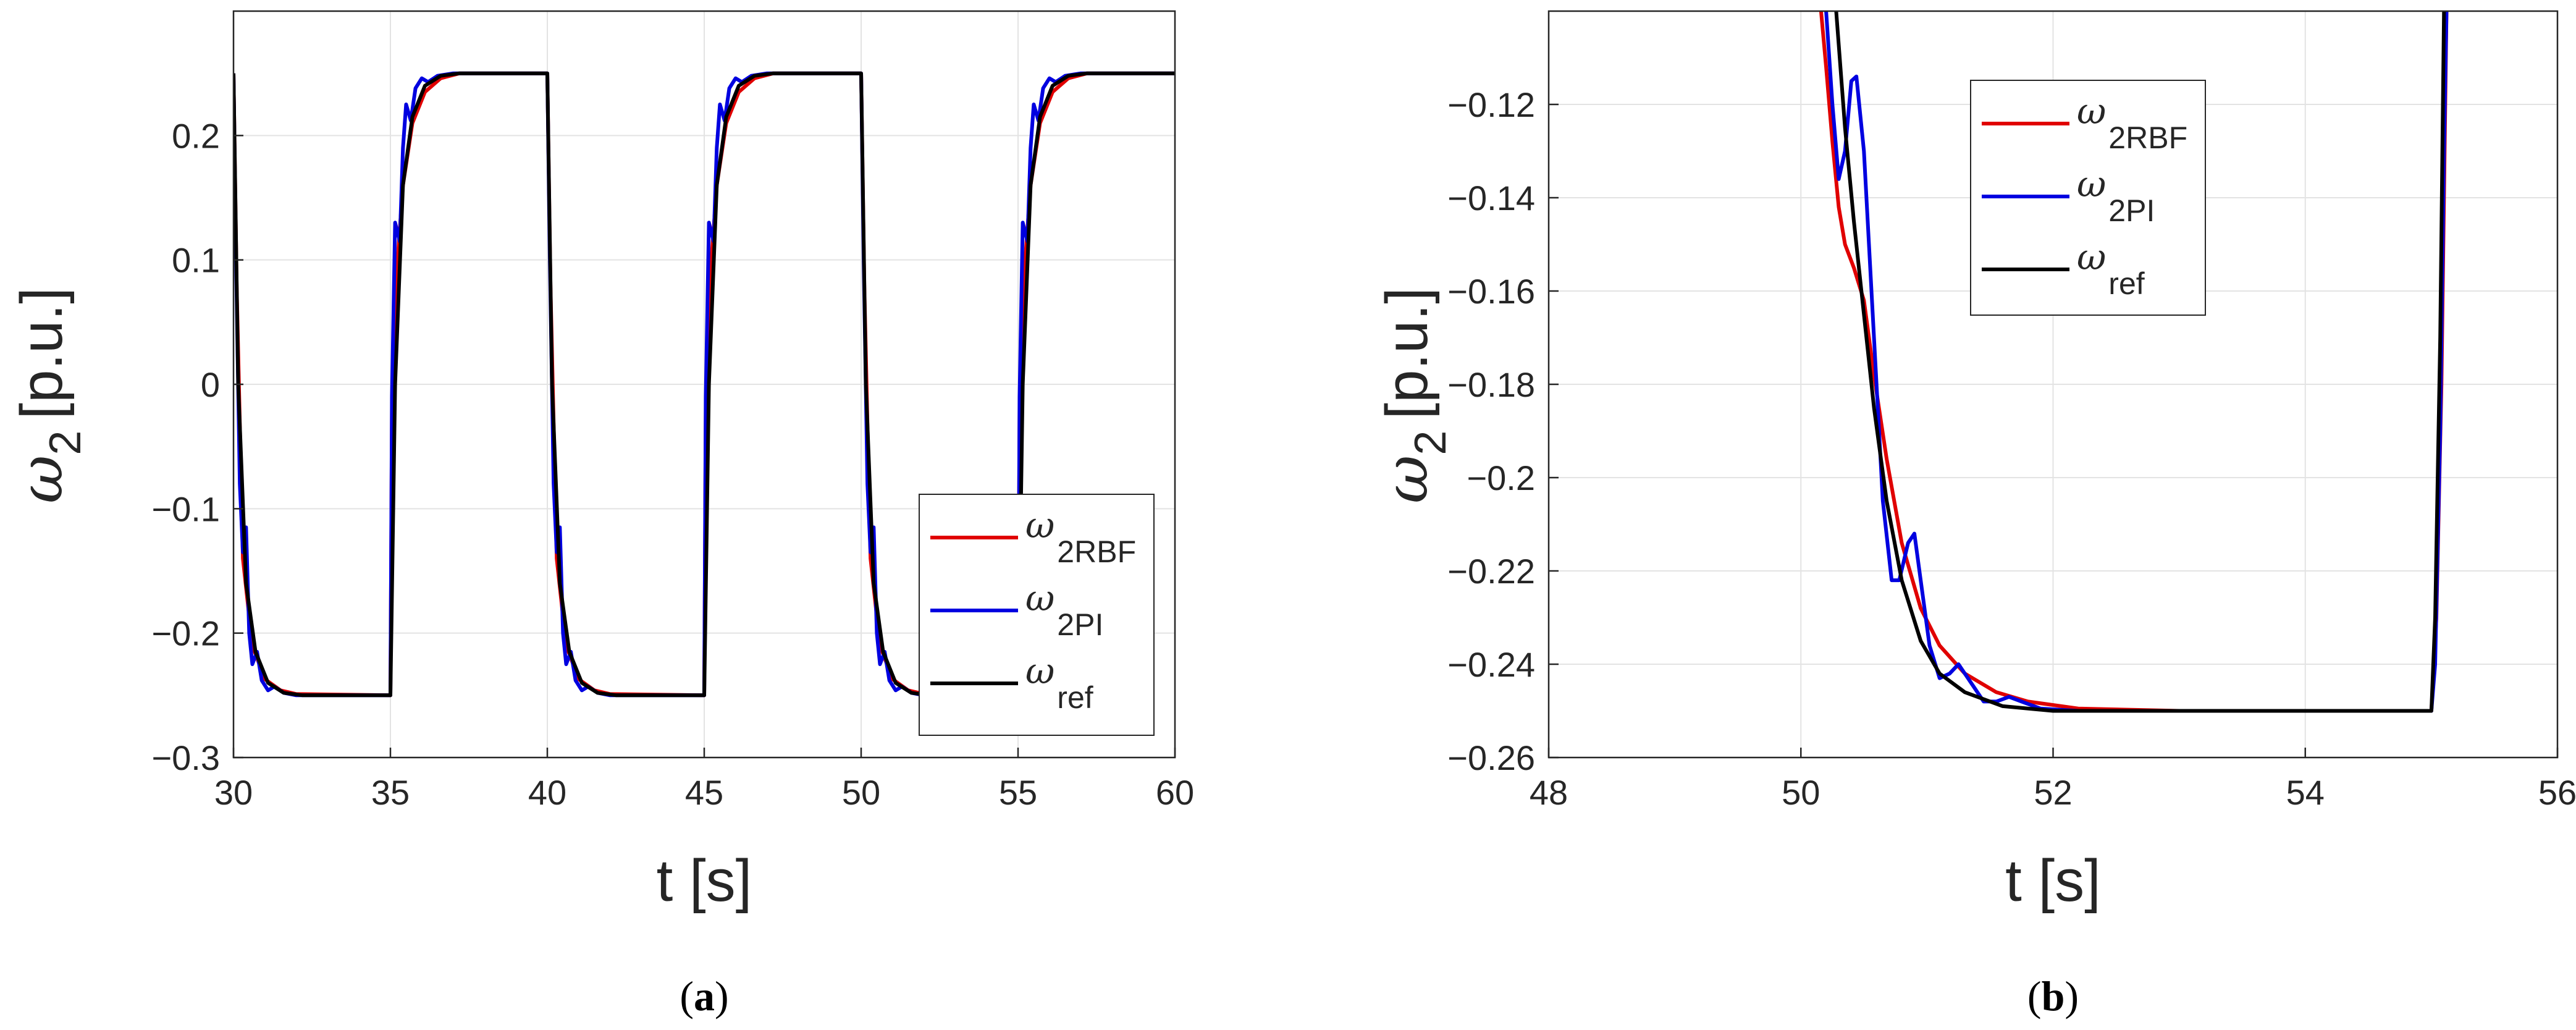 The image size is (2576, 1030). Describe the element at coordinates (196, 260) in the screenshot. I see `y-tick-label: 0.1` at that location.